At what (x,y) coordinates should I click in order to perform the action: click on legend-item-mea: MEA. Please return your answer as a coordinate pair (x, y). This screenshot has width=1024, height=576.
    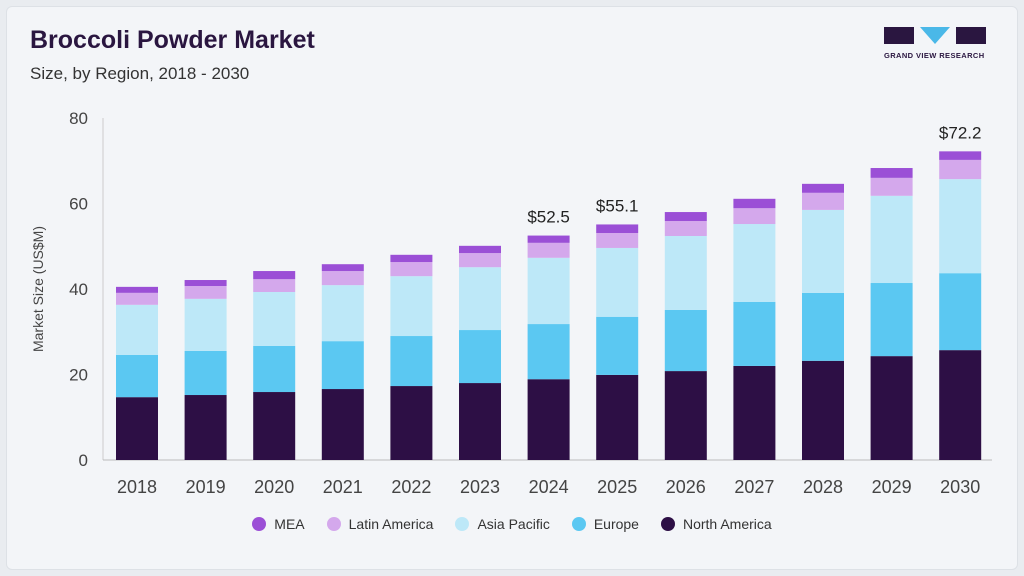
    Looking at the image, I should click on (278, 524).